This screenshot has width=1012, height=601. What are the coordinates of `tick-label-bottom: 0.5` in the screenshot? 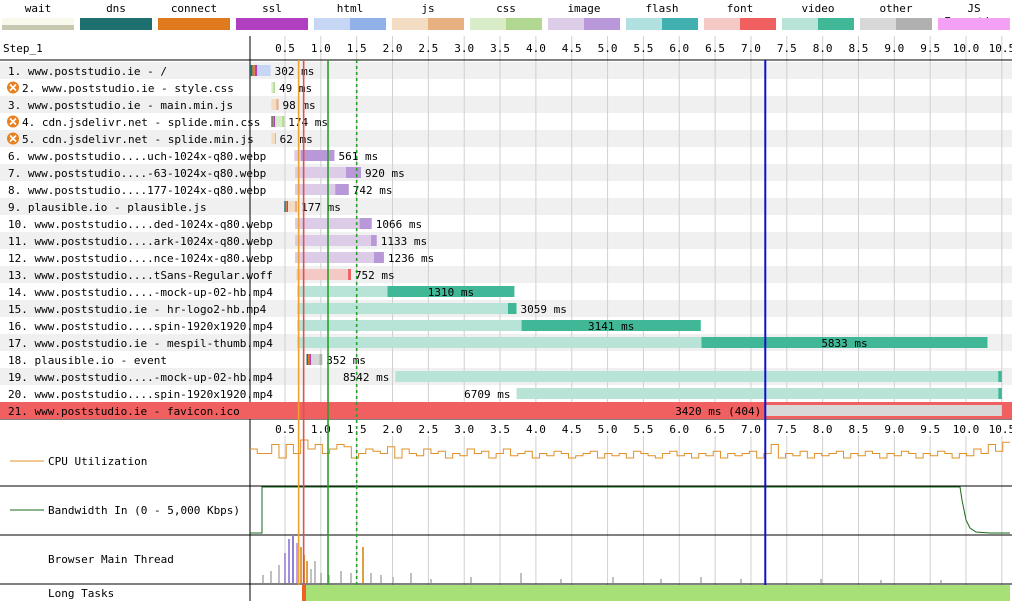 It's located at (285, 429).